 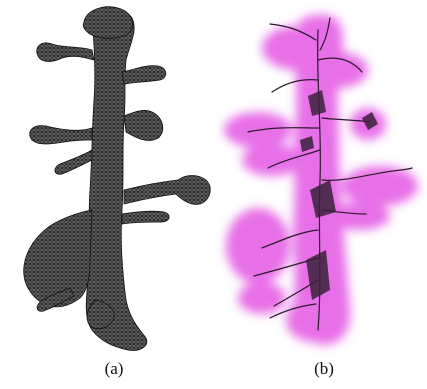 What do you see at coordinates (114, 368) in the screenshot?
I see `caption-a: (a)` at bounding box center [114, 368].